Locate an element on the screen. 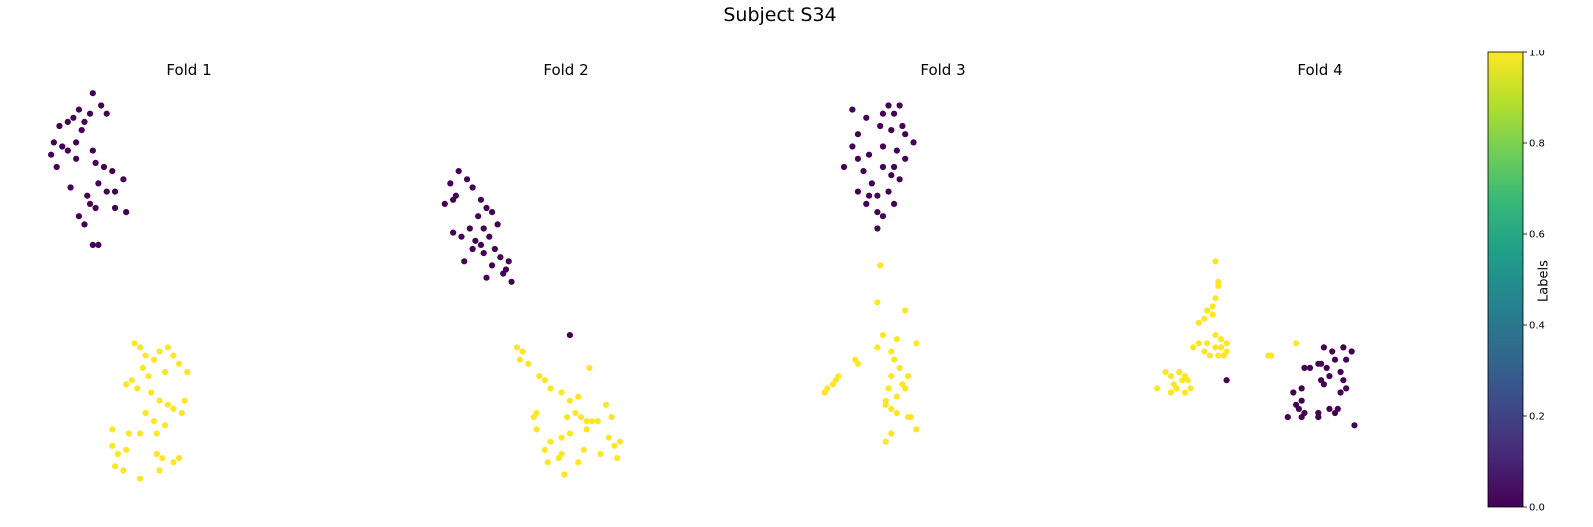 This screenshot has height=527, width=1593. fold-1-scatter is located at coordinates (119, 286).